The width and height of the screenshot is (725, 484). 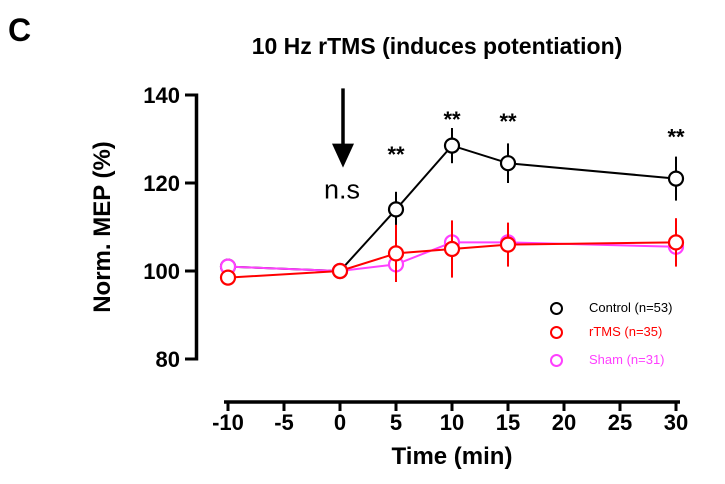 What do you see at coordinates (676, 422) in the screenshot?
I see `svg-text: 30` at bounding box center [676, 422].